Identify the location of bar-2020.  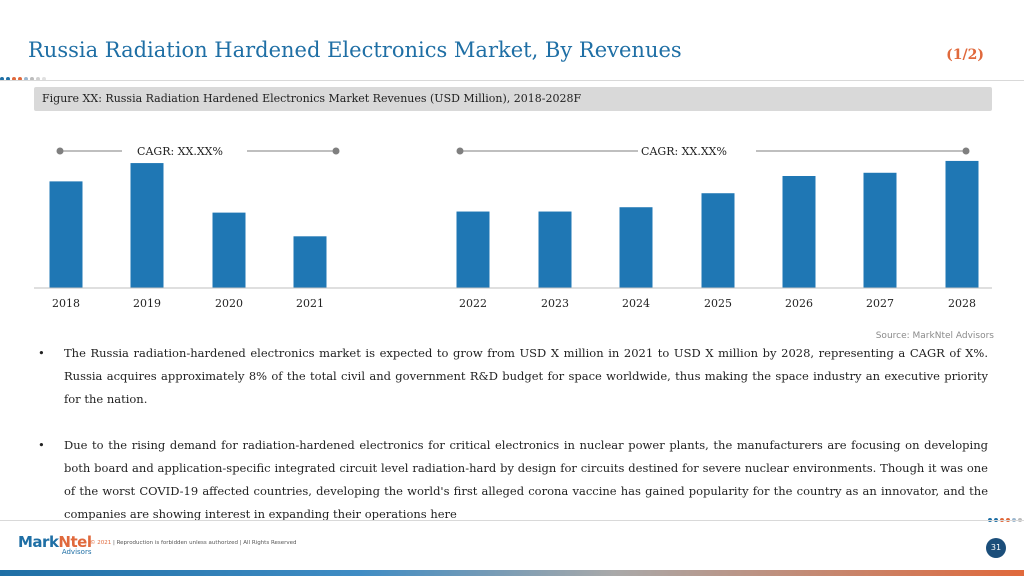
(229, 250).